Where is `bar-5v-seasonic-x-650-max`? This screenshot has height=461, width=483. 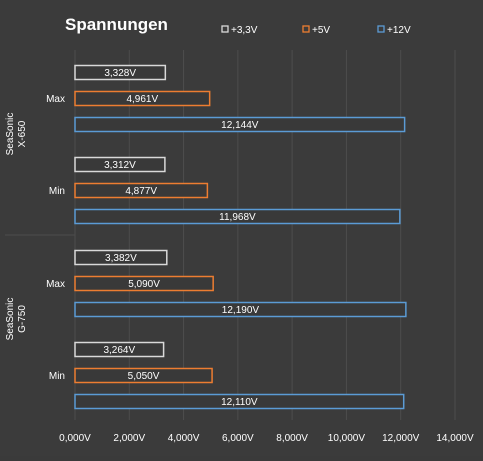 bar-5v-seasonic-x-650-max is located at coordinates (142, 98).